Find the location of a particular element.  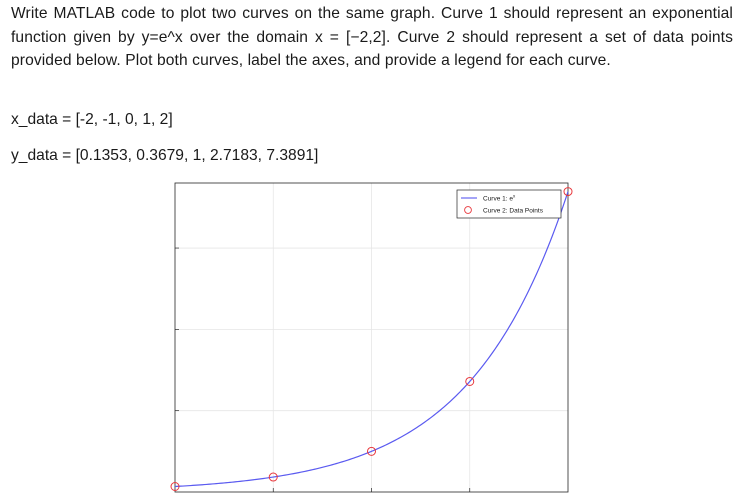

legend-curve-1-label: Curve 1: ex is located at coordinates (499, 198).